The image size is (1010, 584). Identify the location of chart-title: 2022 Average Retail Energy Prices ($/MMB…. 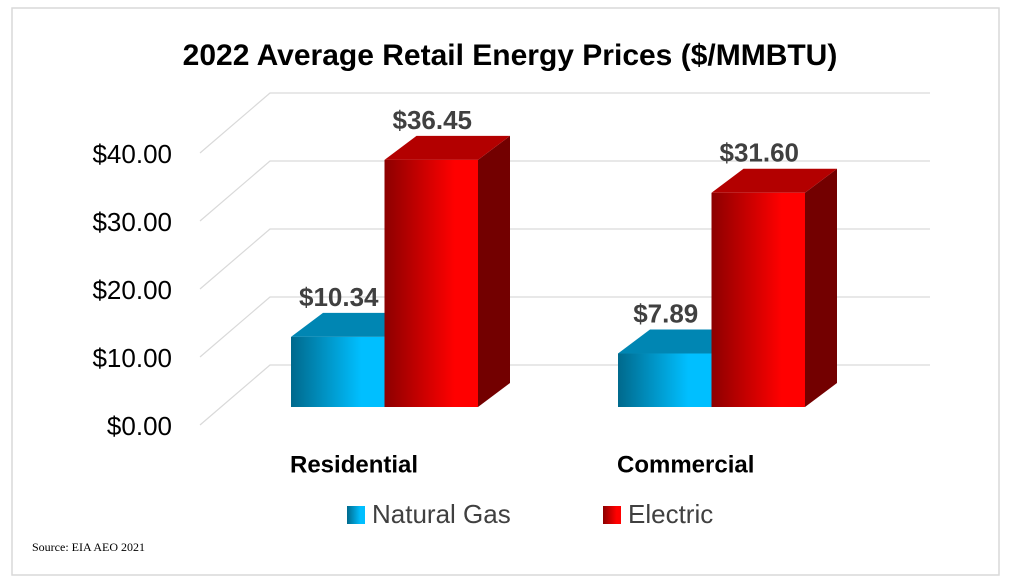
(510, 55).